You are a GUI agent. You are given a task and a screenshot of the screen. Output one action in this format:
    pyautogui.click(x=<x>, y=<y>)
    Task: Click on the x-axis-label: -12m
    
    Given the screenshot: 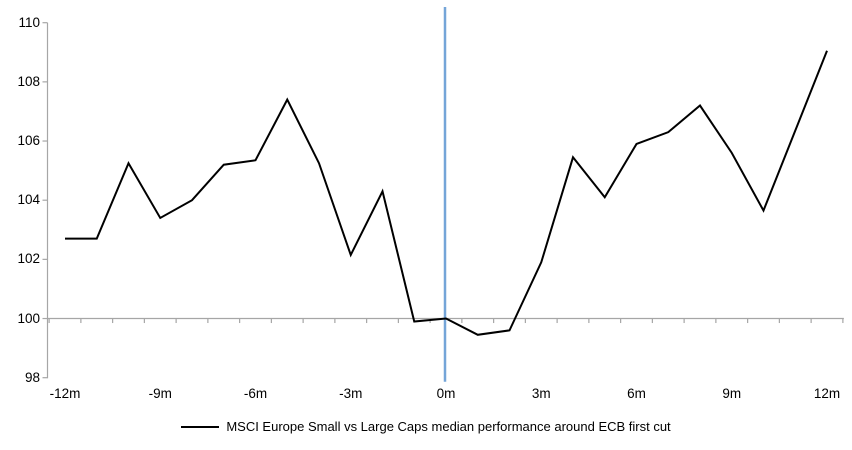 What is the action you would take?
    pyautogui.click(x=65, y=393)
    